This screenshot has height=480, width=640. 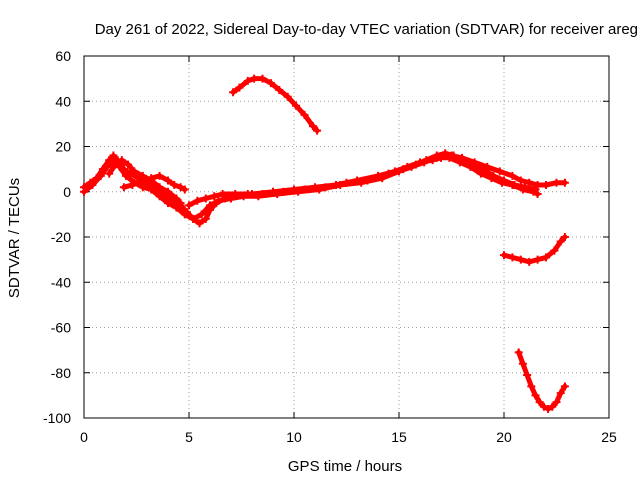 What do you see at coordinates (63, 56) in the screenshot?
I see `y-tick-label: 60` at bounding box center [63, 56].